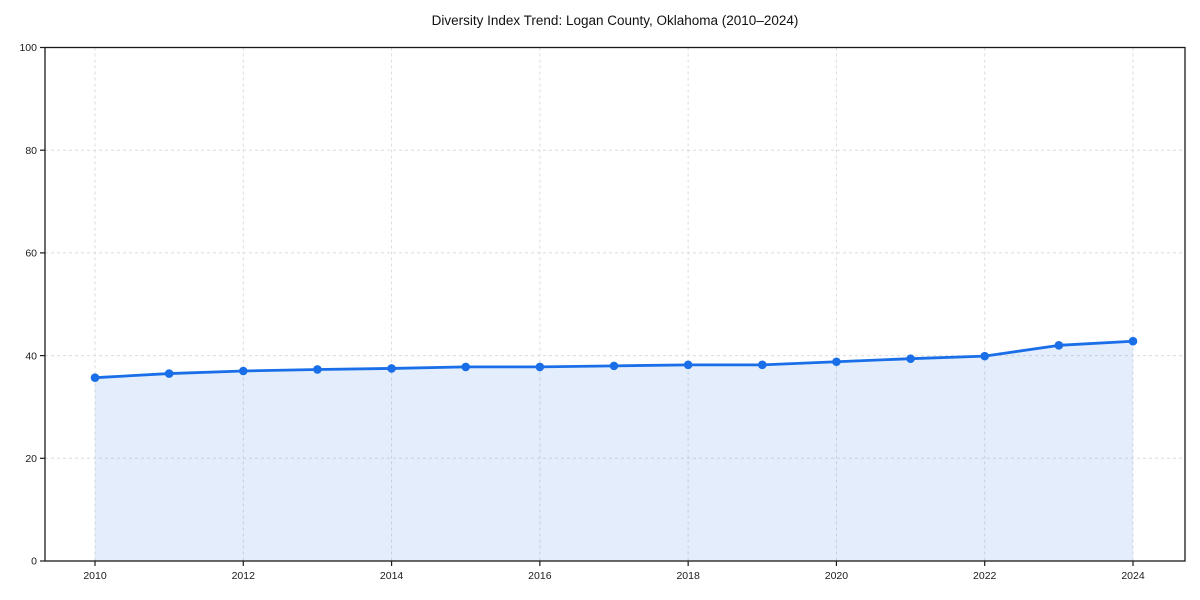  What do you see at coordinates (31, 459) in the screenshot?
I see `y-tick-label: 20` at bounding box center [31, 459].